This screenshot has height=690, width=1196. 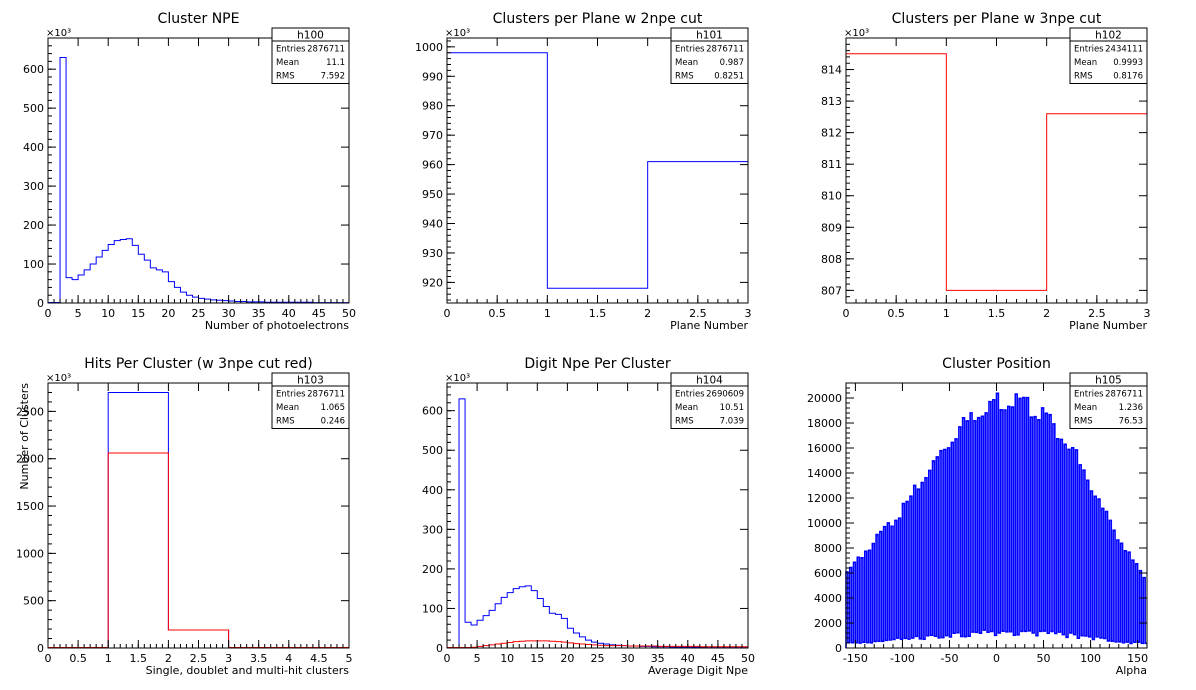 I want to click on stats-box: h104 Entries 2690609 Mean 10.51 RMS 7.039, so click(x=709, y=400).